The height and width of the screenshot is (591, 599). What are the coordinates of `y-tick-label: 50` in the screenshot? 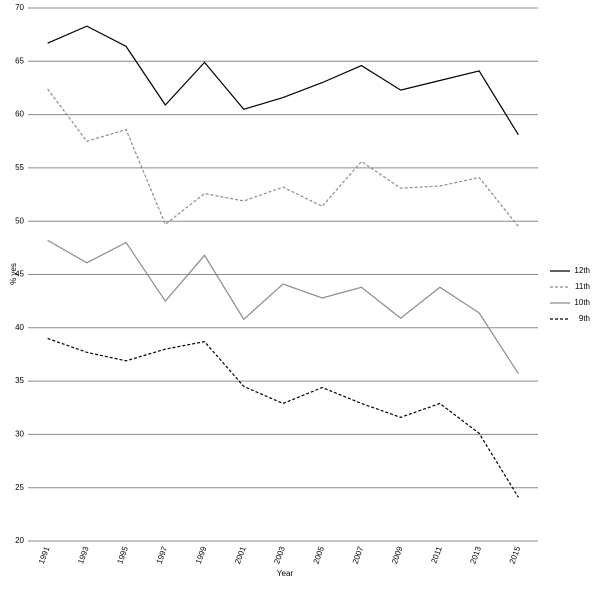 It's located at (19, 220).